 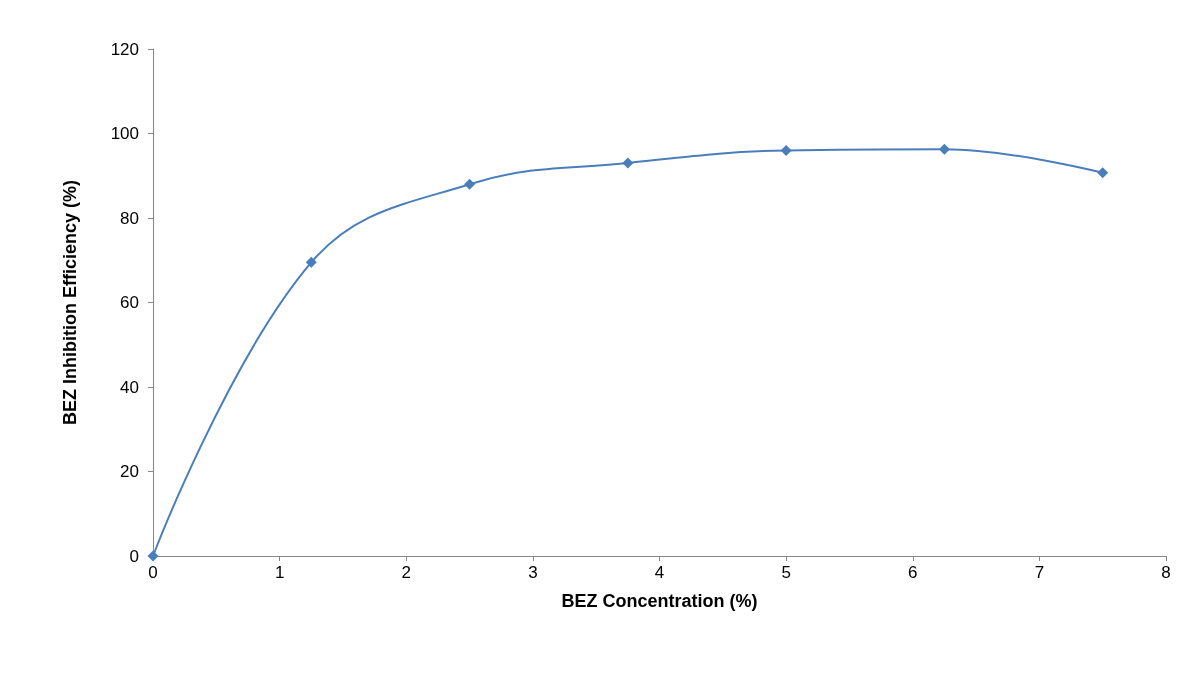 I want to click on x-tick-label: 1, so click(x=279, y=572).